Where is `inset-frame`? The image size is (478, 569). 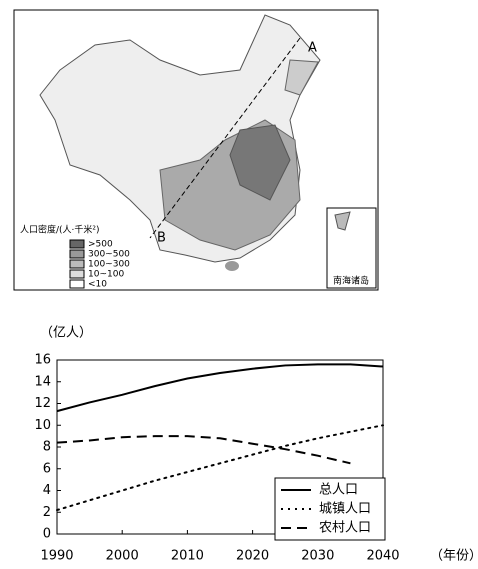
inset-frame is located at coordinates (351, 248).